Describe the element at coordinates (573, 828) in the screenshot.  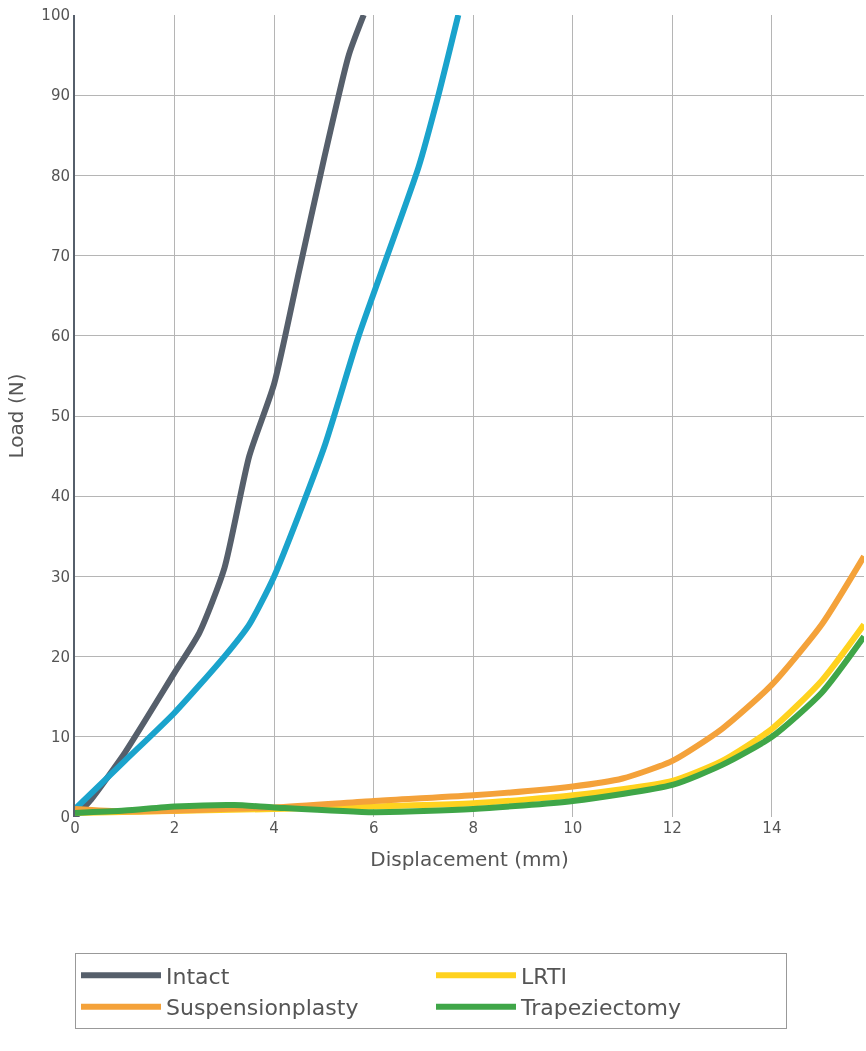
I see `x-tick-label: 10` at that location.